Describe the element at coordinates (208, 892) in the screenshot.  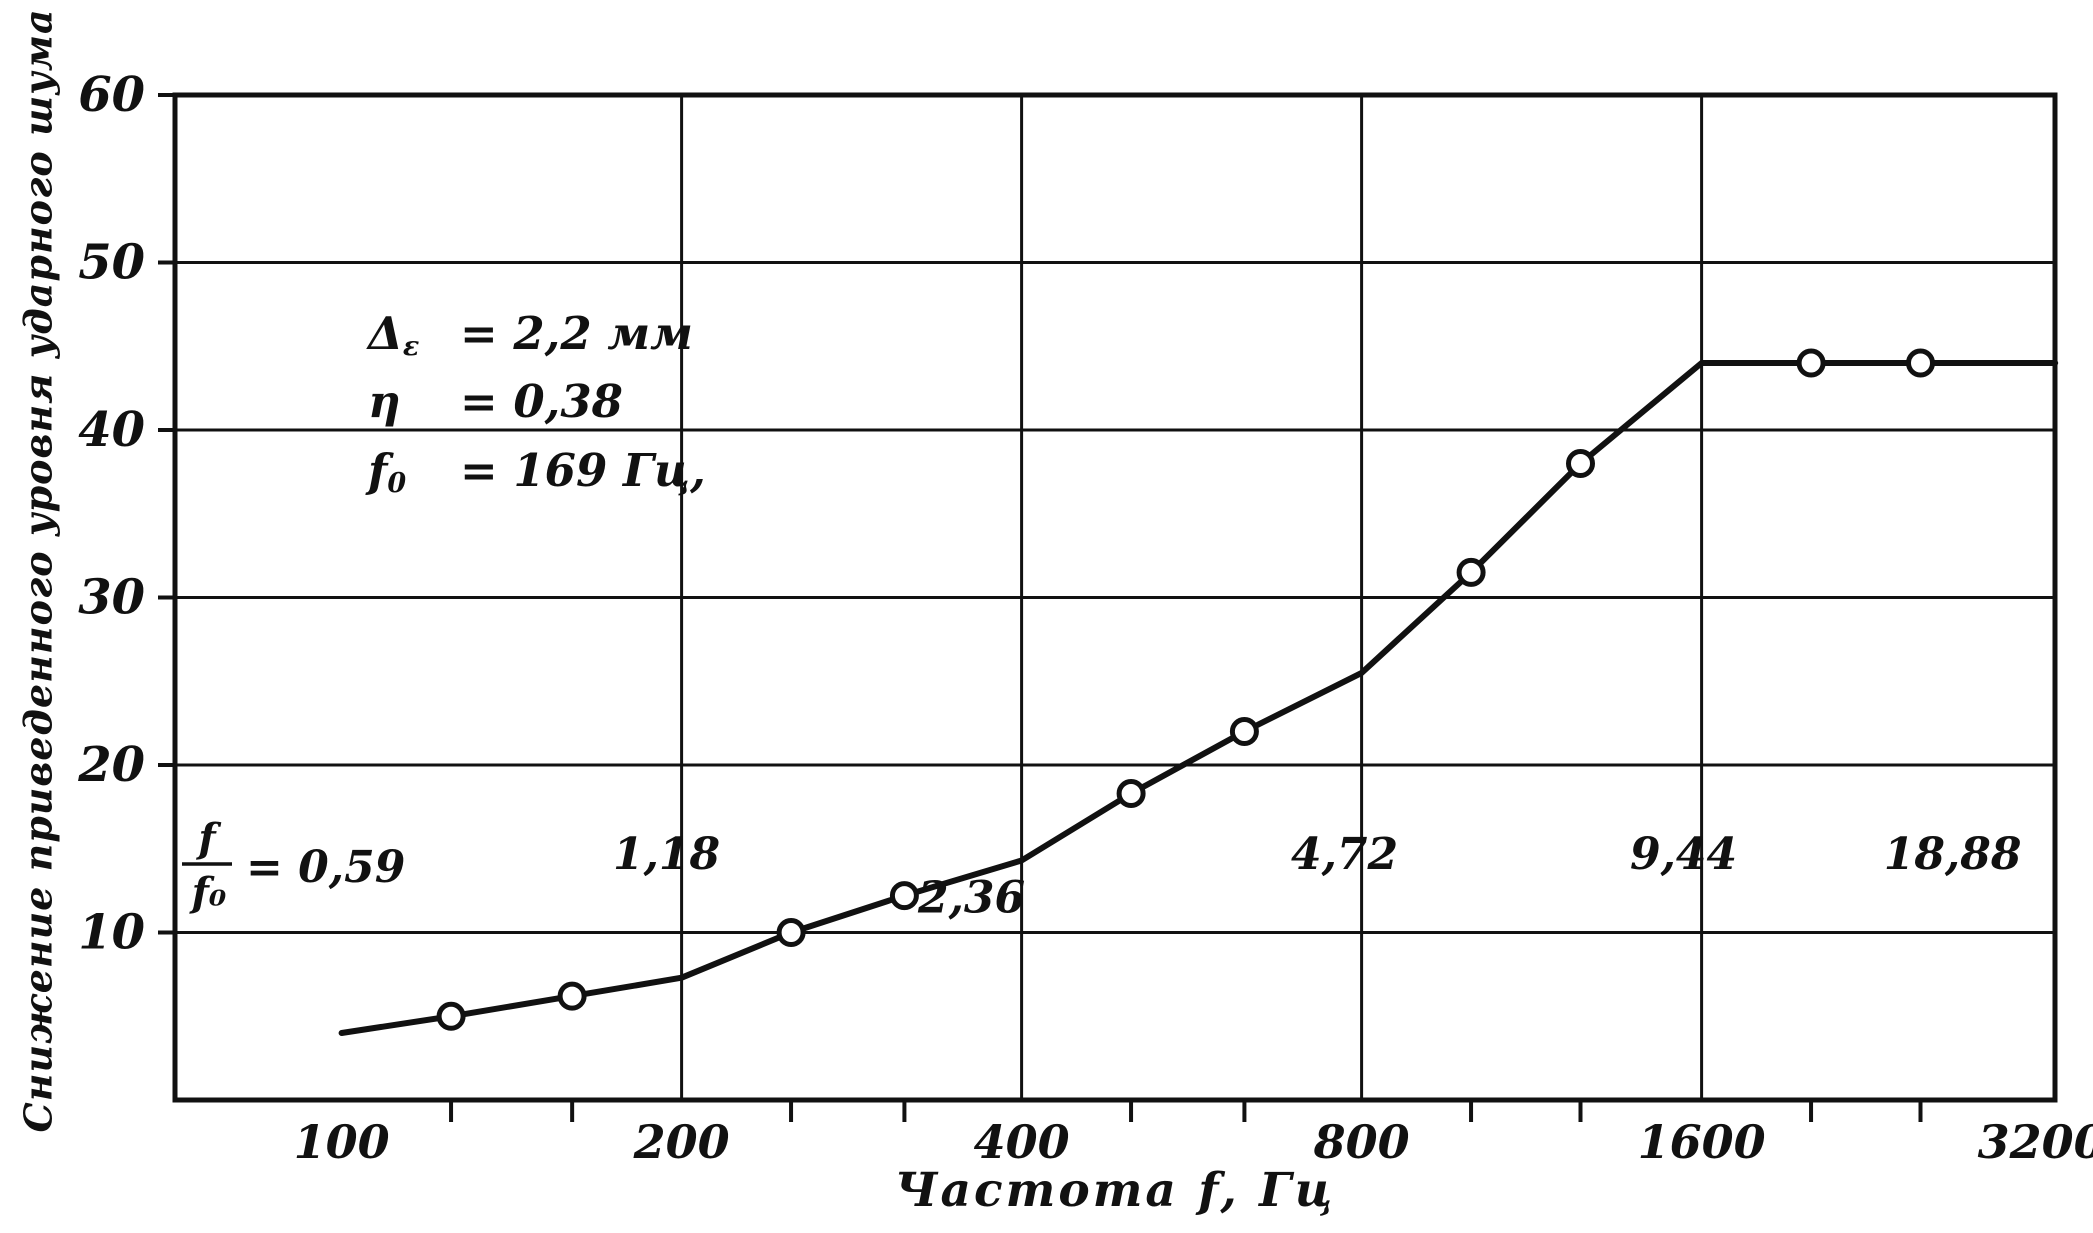
I see `ratio-fraction-denominator: f₀` at that location.